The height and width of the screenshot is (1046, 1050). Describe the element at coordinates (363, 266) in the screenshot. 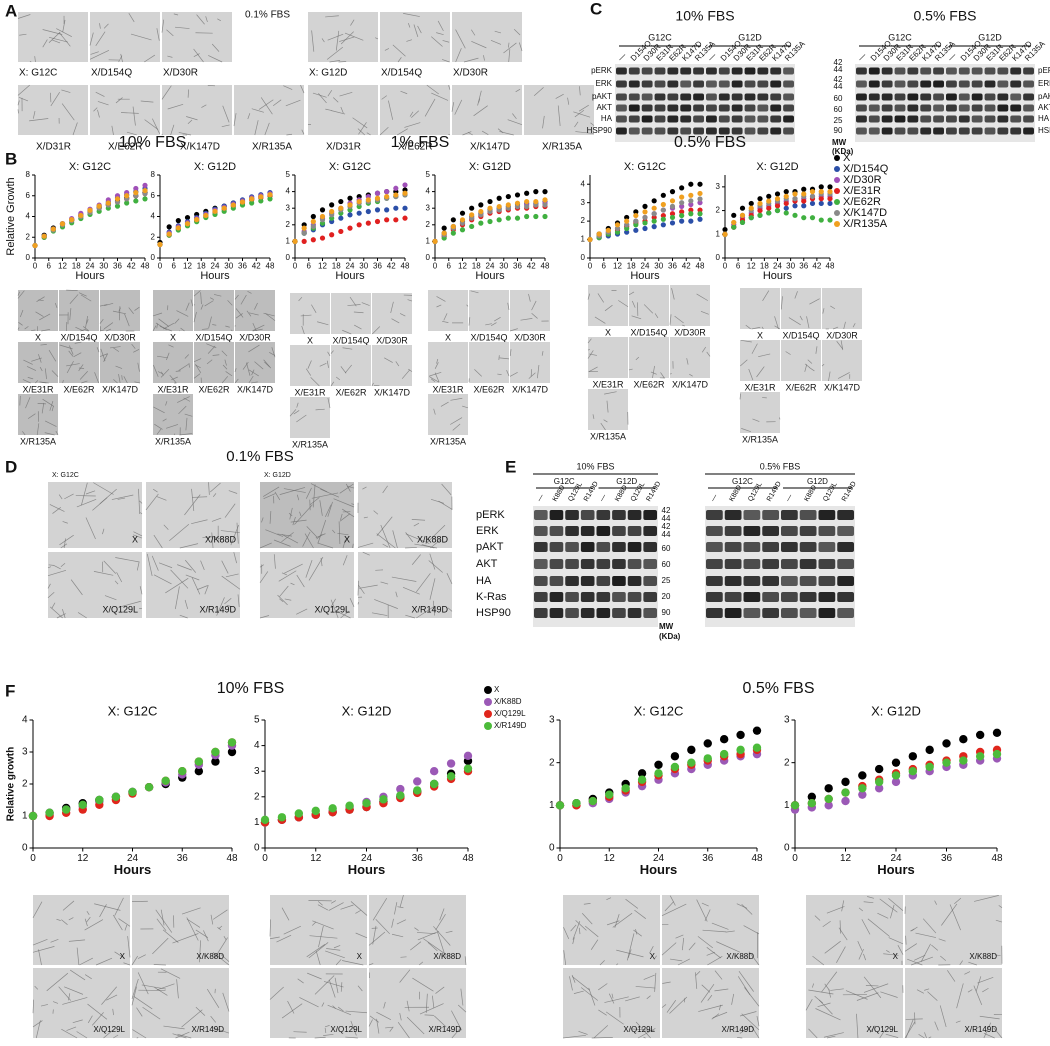

I see `x-tick-label: 30` at that location.